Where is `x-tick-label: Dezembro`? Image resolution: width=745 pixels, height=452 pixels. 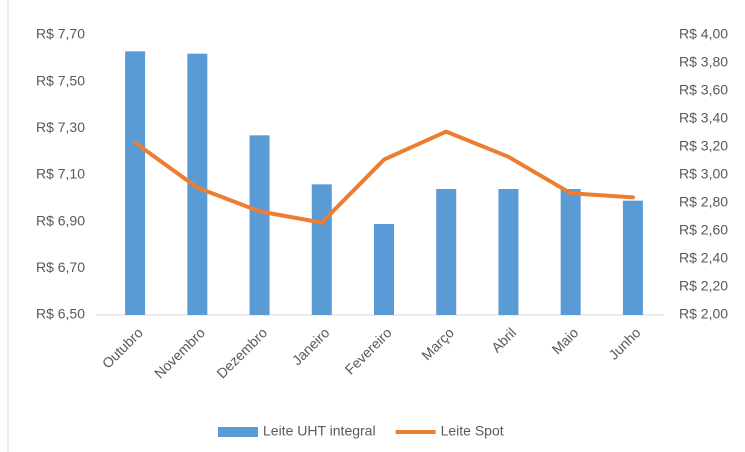 x-tick-label: Dezembro is located at coordinates (241, 352).